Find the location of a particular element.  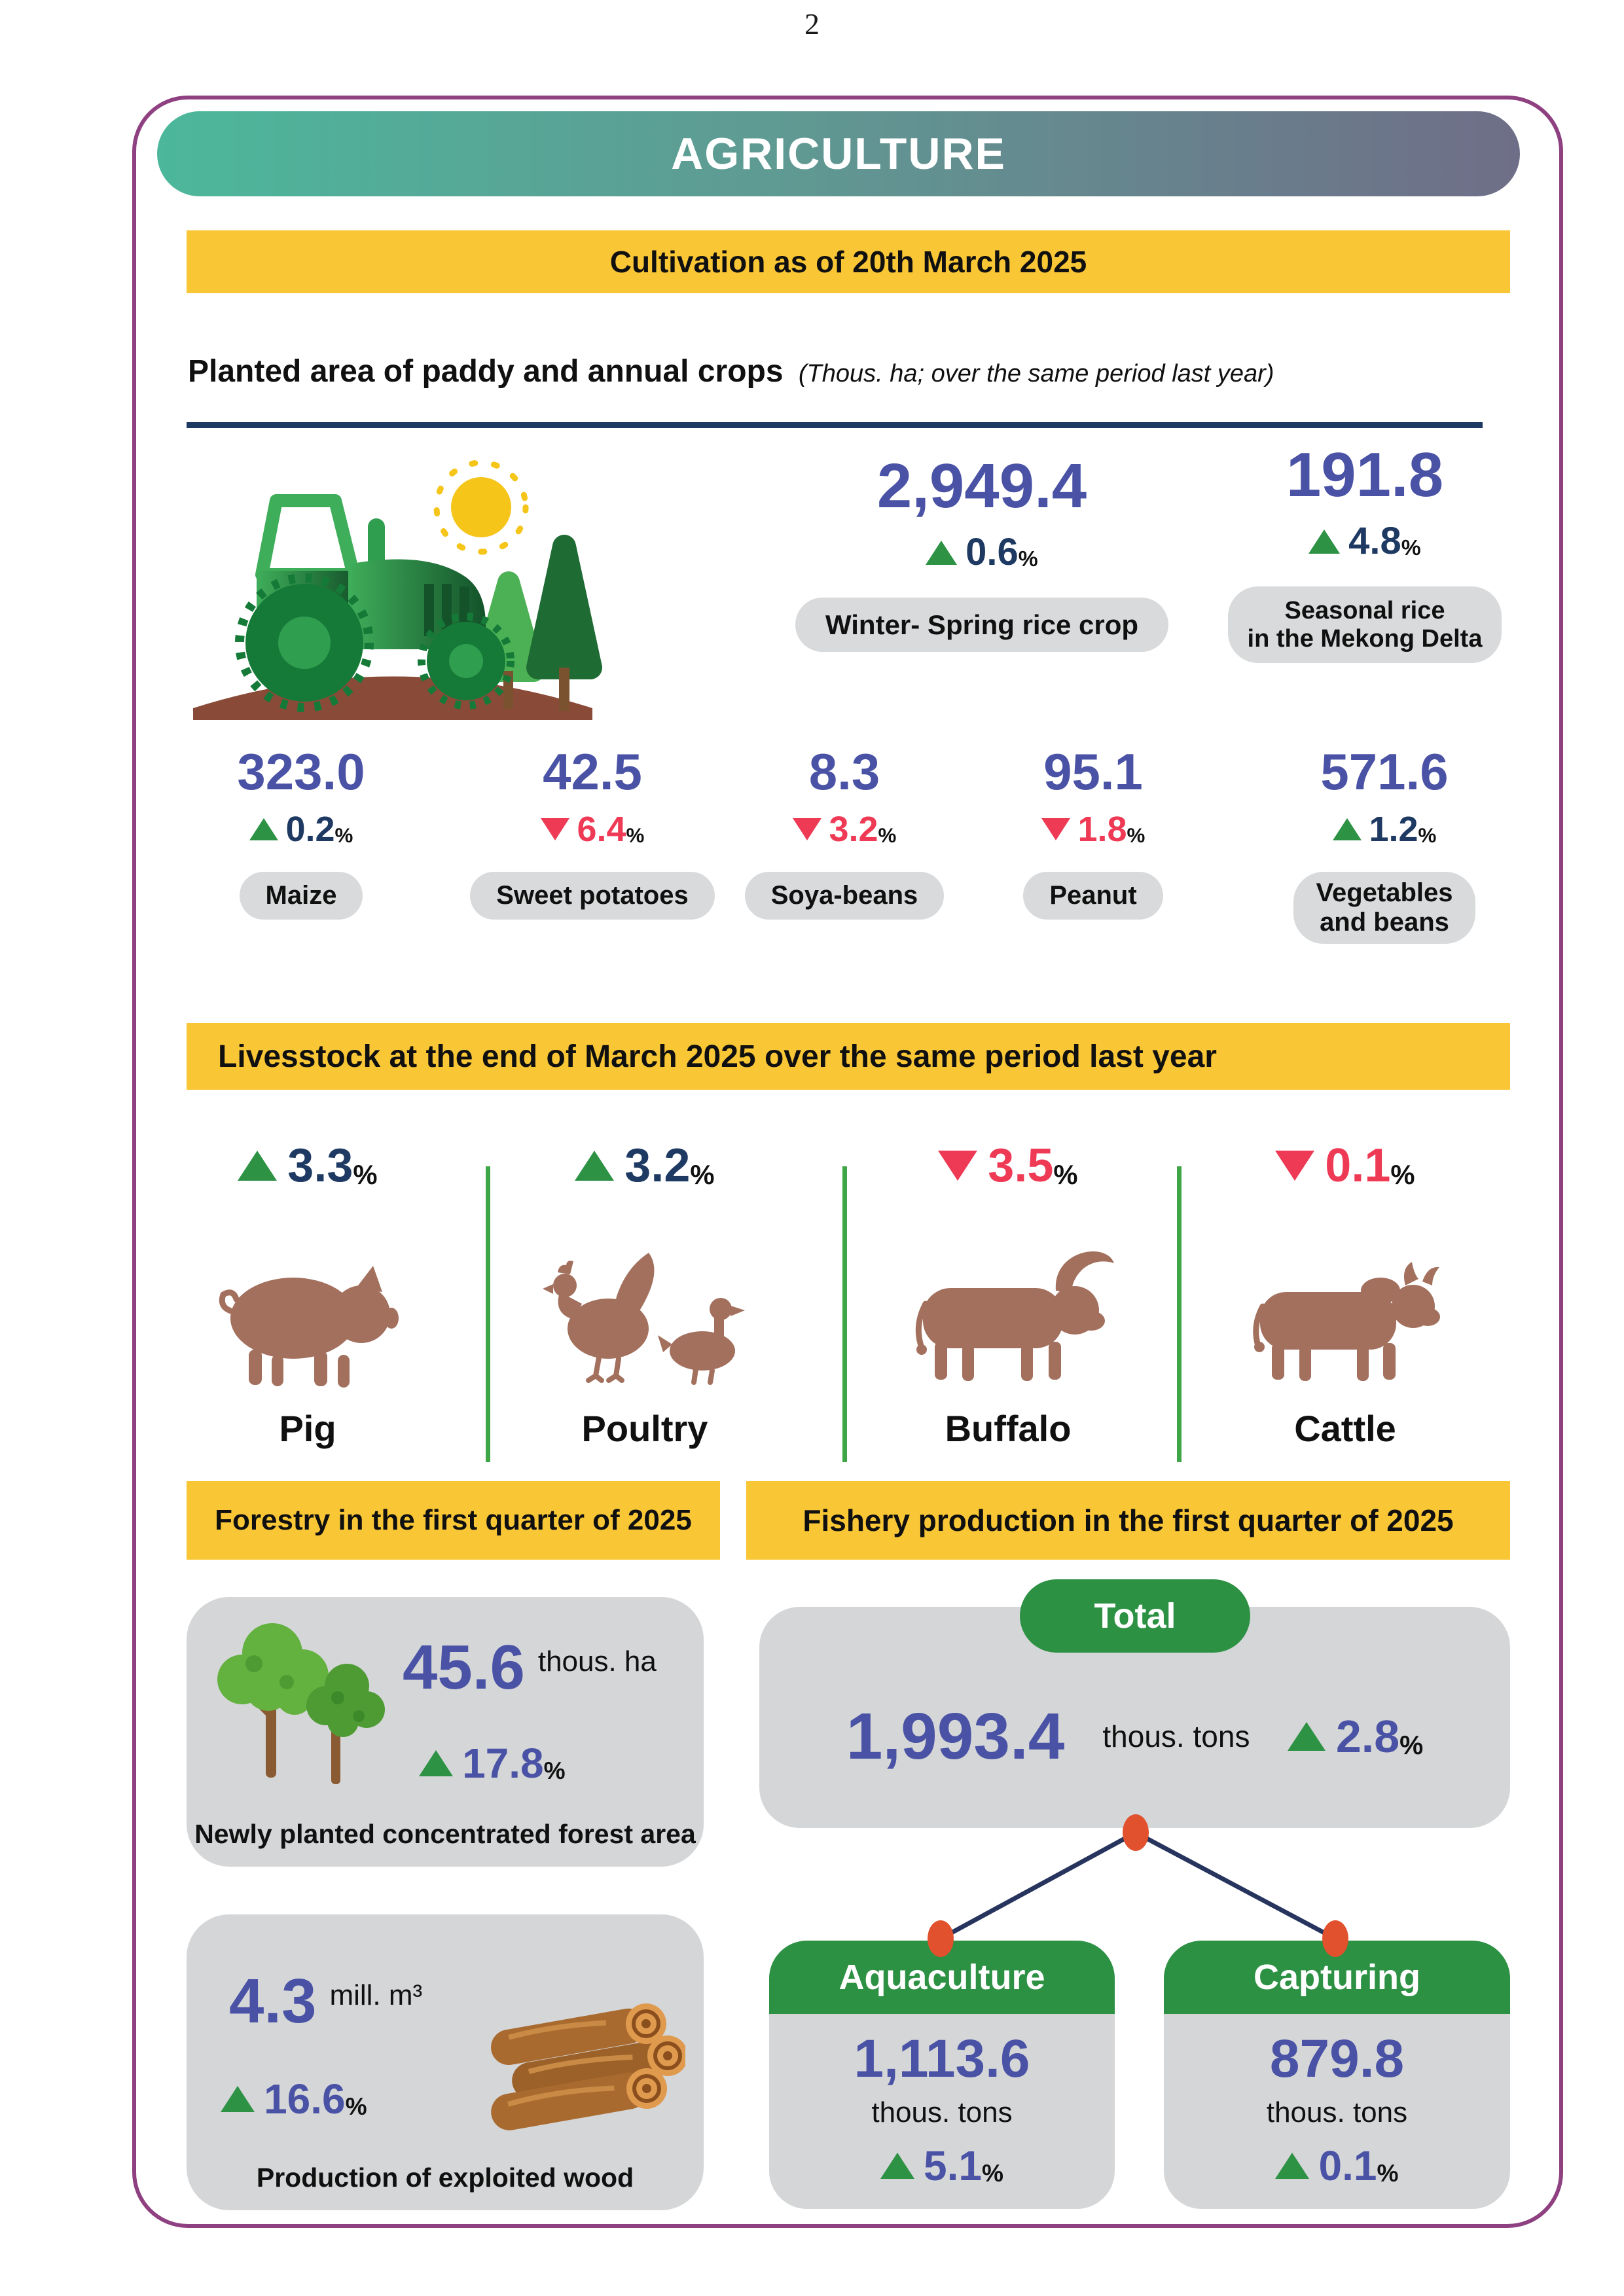

change-indicator: 3.3 % is located at coordinates (308, 1165).